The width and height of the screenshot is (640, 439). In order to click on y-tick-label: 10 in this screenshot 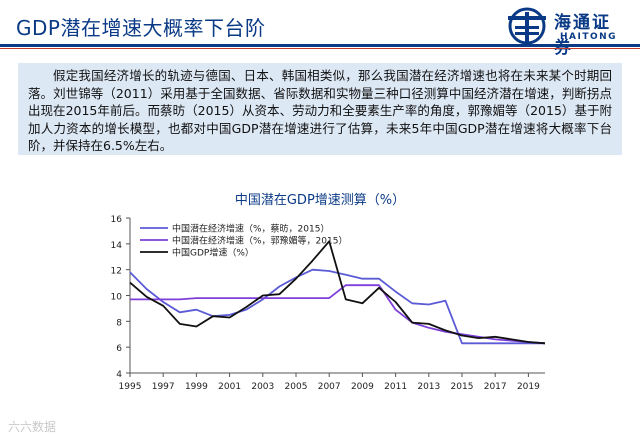, I will do `click(117, 298)`.